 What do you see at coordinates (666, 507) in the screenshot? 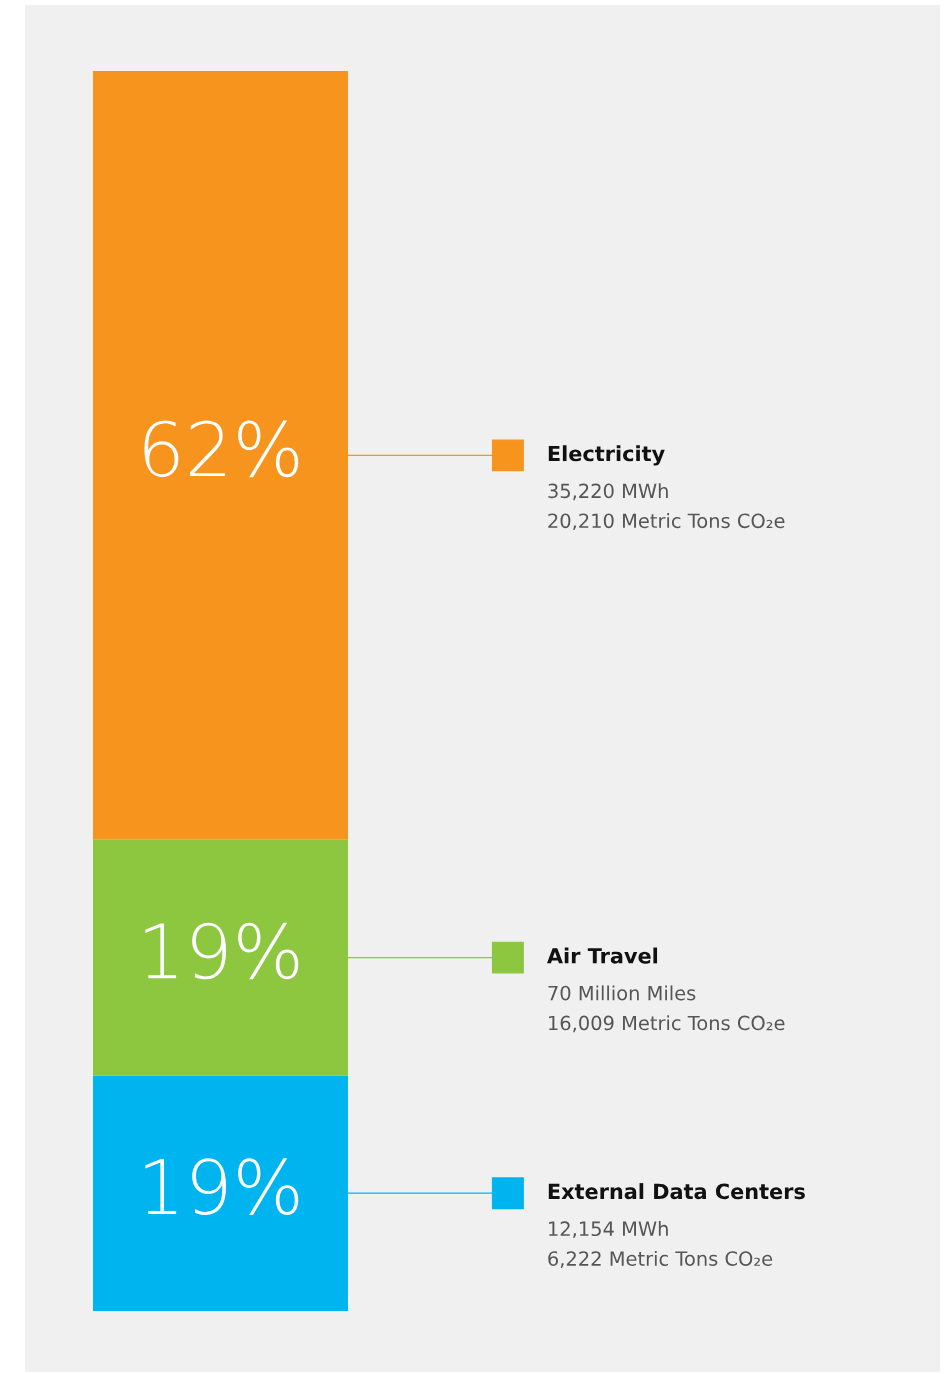
I see `text: 35,220 MWh 20,210 Metric Tons CO₂e` at bounding box center [666, 507].